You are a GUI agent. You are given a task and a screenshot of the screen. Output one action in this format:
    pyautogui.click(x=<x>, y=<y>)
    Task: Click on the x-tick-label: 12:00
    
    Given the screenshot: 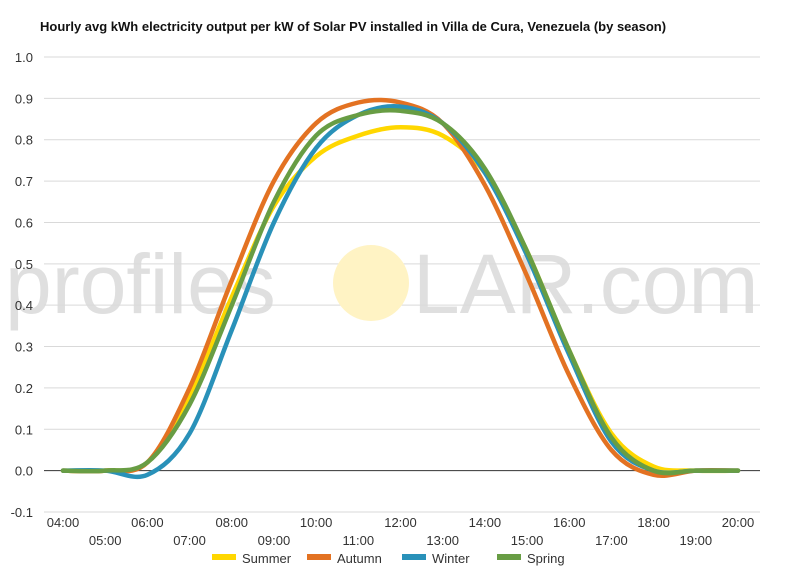 What is the action you would take?
    pyautogui.click(x=400, y=522)
    